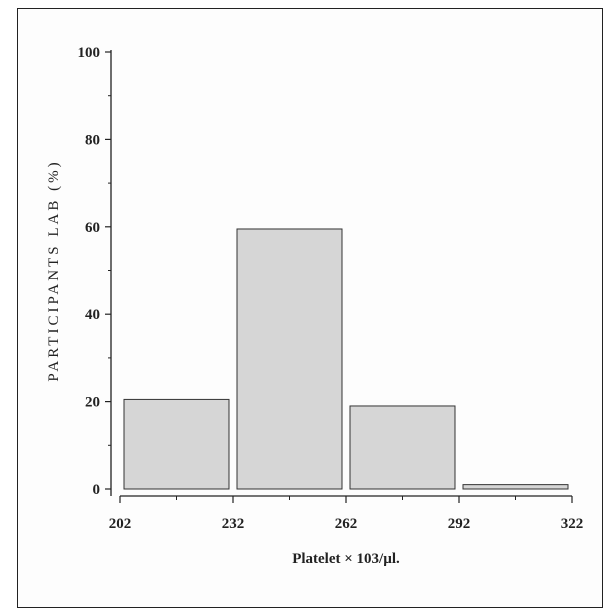 The width and height of the screenshot is (613, 608). I want to click on x-tick-label-232: 232, so click(233, 524).